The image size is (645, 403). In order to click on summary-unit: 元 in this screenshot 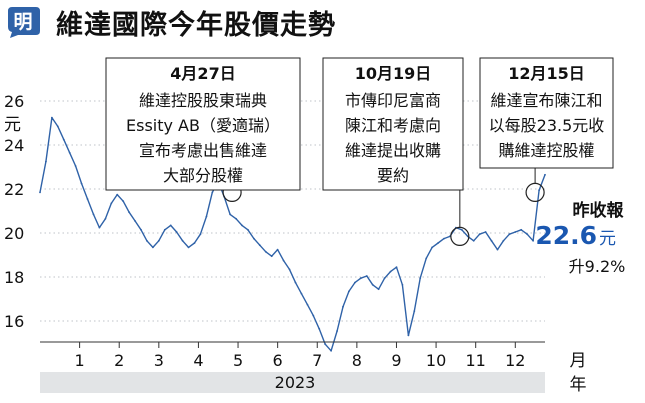, I will do `click(607, 239)`.